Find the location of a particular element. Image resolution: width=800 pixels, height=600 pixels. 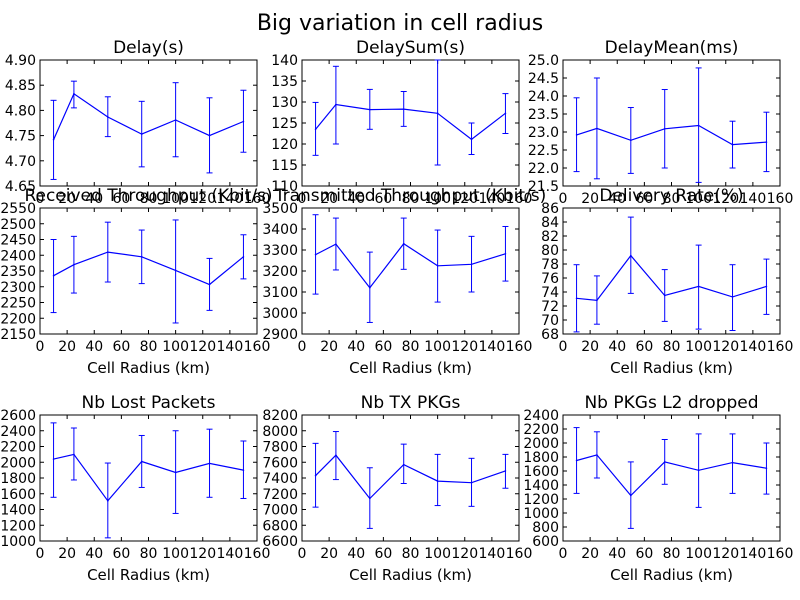

y-tick-label: 4.85 is located at coordinates (20, 86).